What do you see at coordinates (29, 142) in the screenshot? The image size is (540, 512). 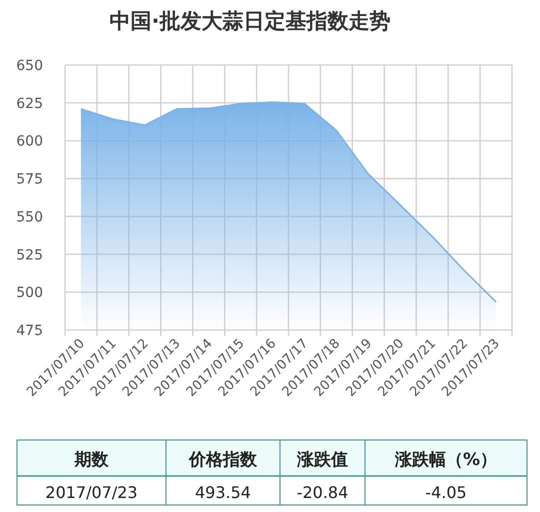 I see `y-tick-label: 600` at bounding box center [29, 142].